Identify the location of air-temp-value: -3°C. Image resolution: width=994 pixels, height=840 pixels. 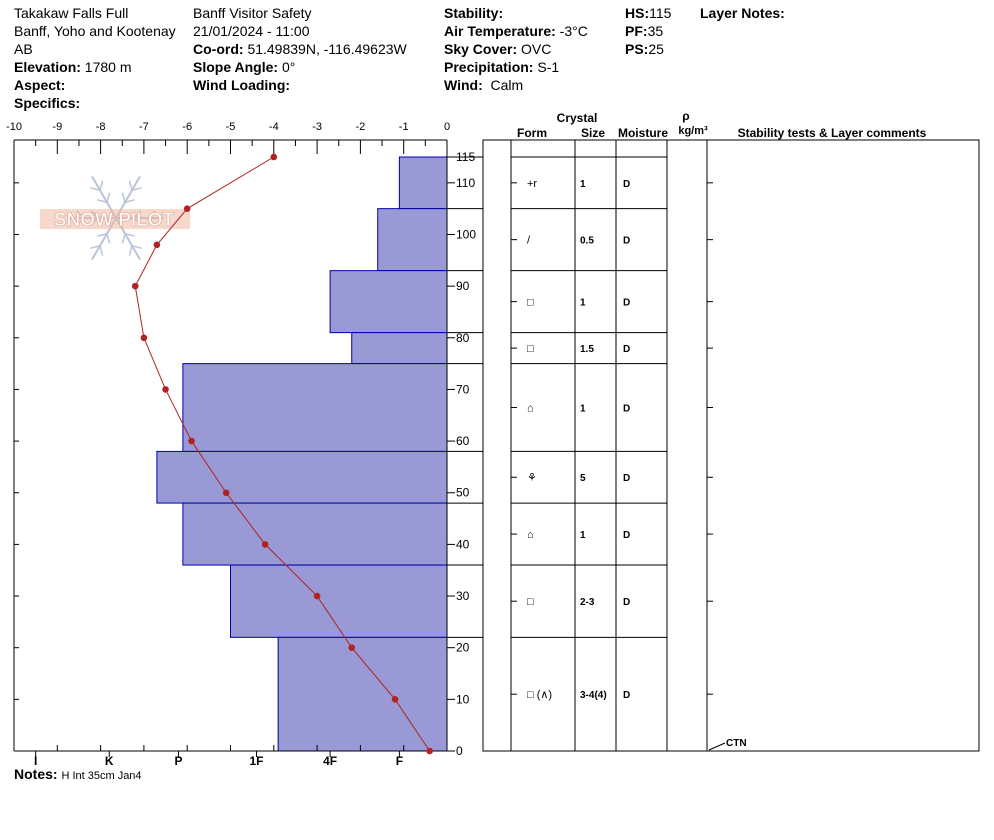
(573, 31).